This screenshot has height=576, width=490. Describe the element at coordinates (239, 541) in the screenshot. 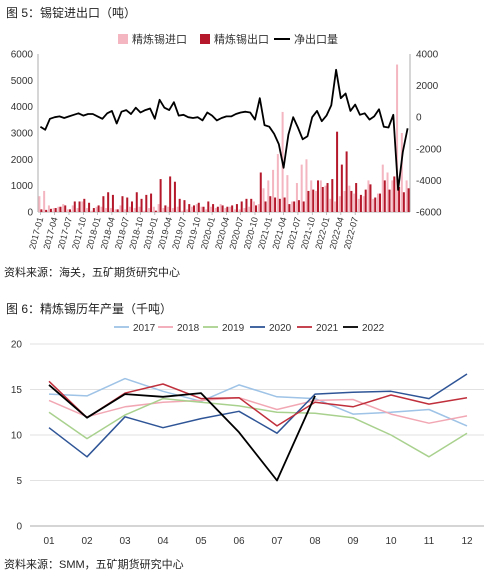

I see `x-tick-label: 06` at that location.